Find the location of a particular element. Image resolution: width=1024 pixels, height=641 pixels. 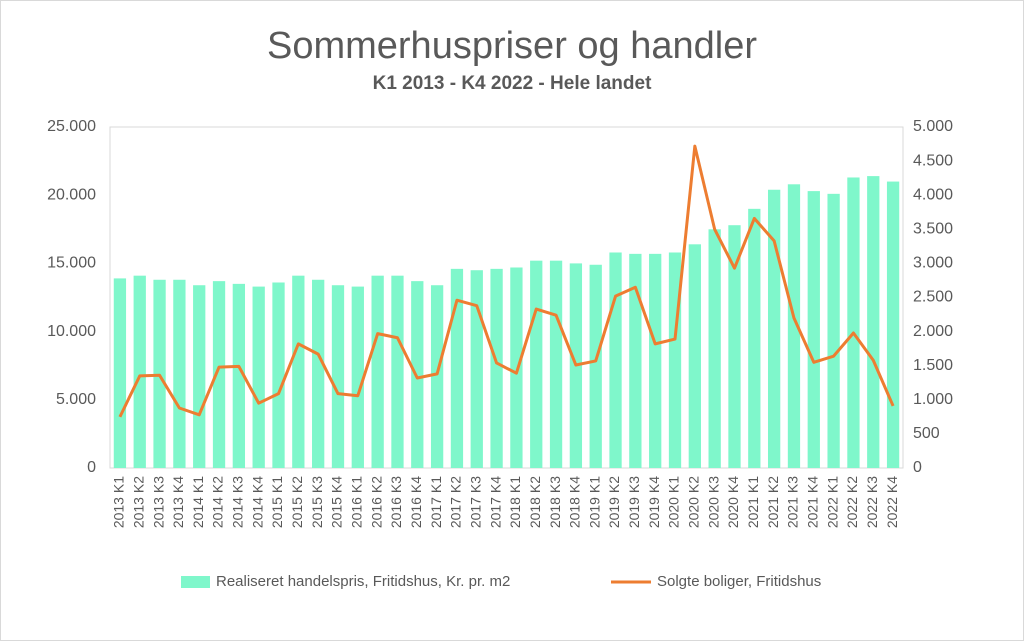

y2-tick-label: 1.000 is located at coordinates (933, 399).